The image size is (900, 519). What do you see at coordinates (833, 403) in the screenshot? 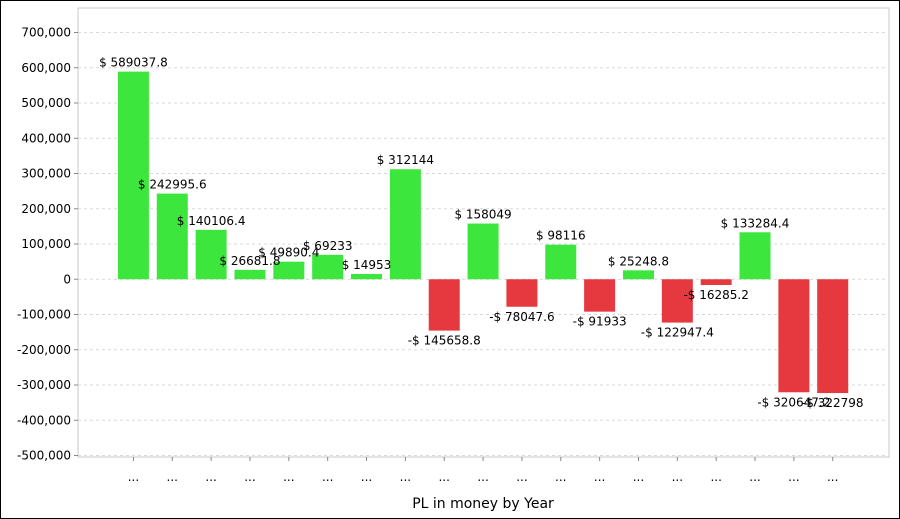
I see `data-label: -$ 322798` at bounding box center [833, 403].